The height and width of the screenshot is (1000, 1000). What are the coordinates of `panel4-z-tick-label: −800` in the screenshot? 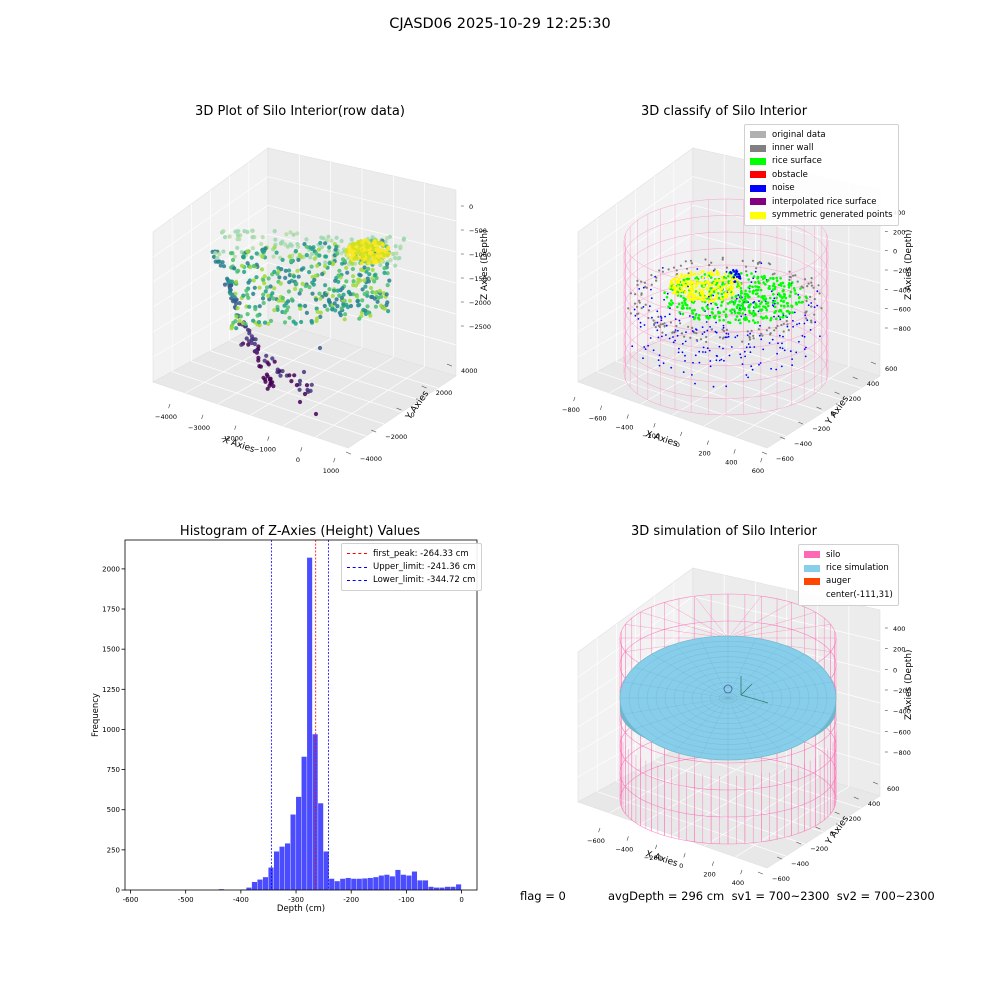 It's located at (902, 753).